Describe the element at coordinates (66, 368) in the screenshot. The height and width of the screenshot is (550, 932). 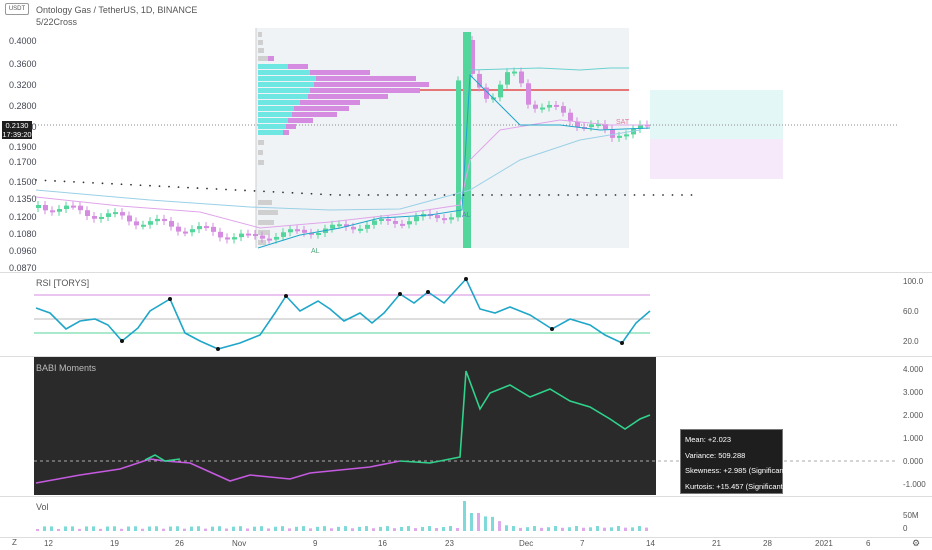
I see `moments-title: BABI Moments` at that location.